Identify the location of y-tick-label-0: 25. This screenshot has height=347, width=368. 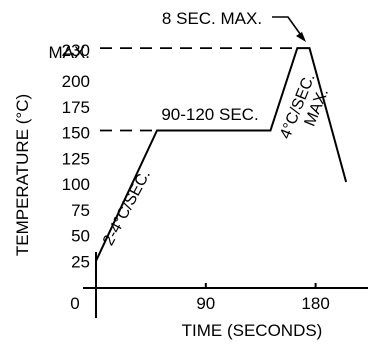
(80, 261).